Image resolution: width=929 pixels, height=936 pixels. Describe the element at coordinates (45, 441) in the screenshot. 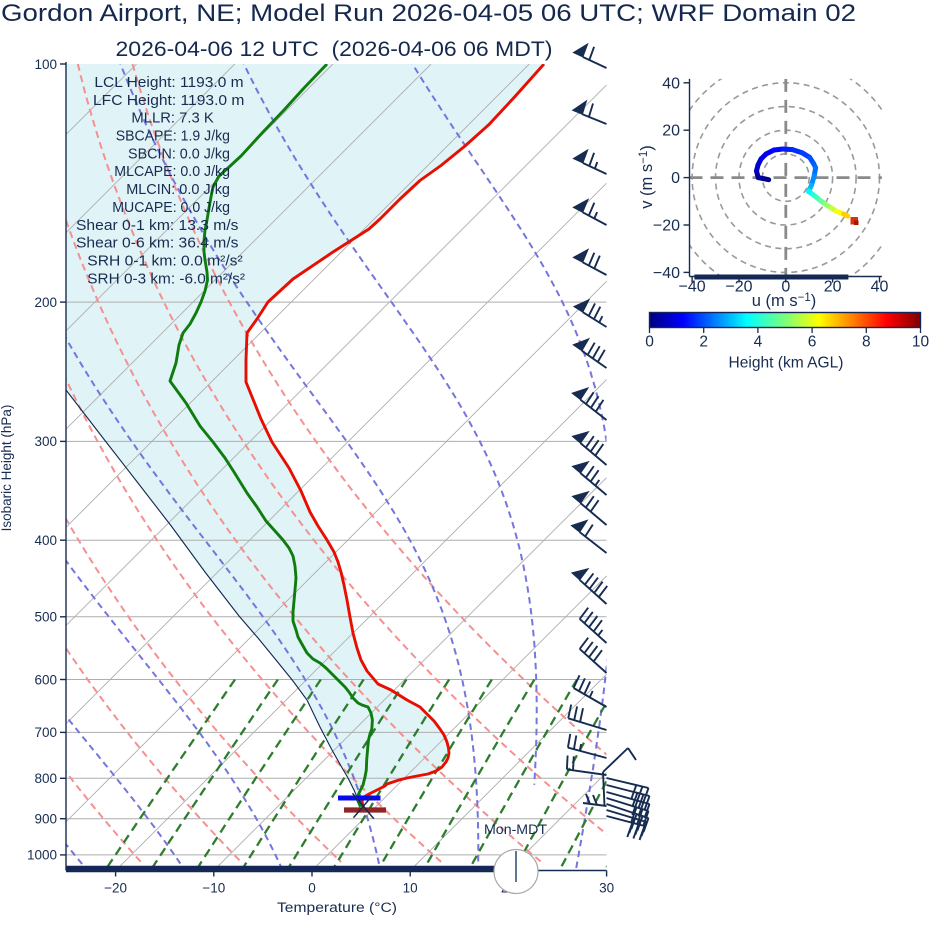

I see `svg-text: 300` at that location.